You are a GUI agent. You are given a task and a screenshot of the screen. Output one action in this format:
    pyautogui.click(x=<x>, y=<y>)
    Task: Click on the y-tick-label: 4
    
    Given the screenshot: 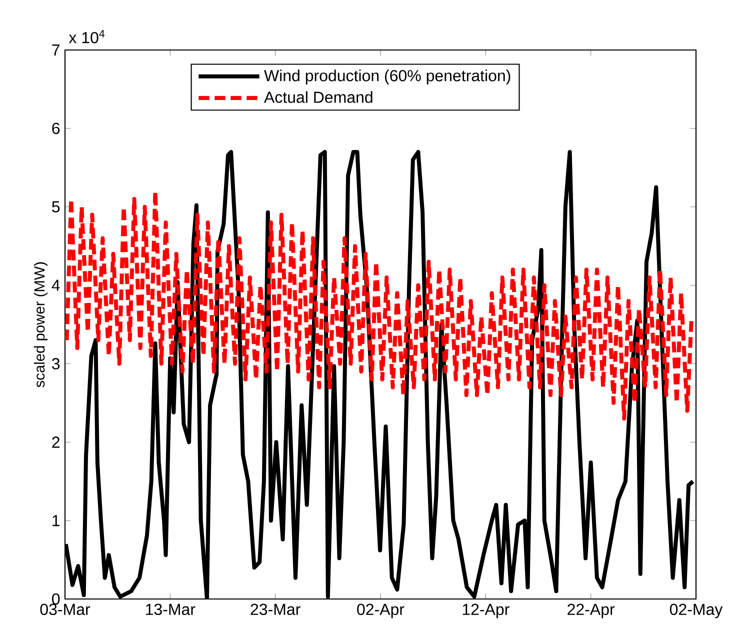 What is the action you would take?
    pyautogui.click(x=56, y=285)
    